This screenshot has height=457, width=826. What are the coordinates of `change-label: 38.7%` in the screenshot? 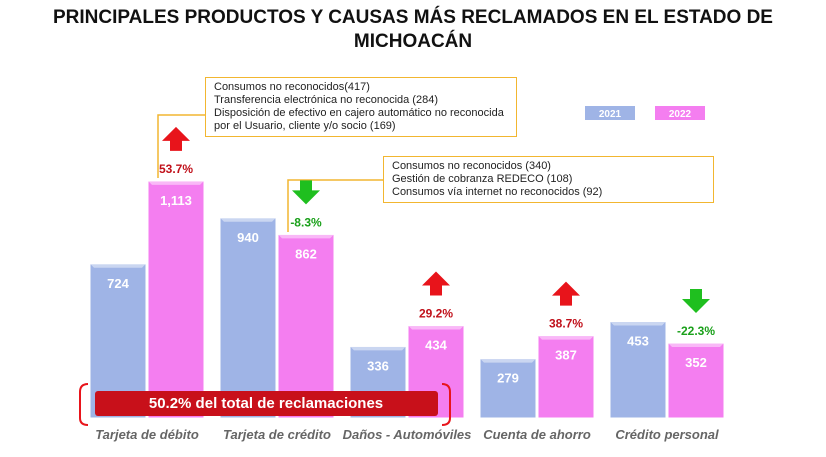 It's located at (566, 324).